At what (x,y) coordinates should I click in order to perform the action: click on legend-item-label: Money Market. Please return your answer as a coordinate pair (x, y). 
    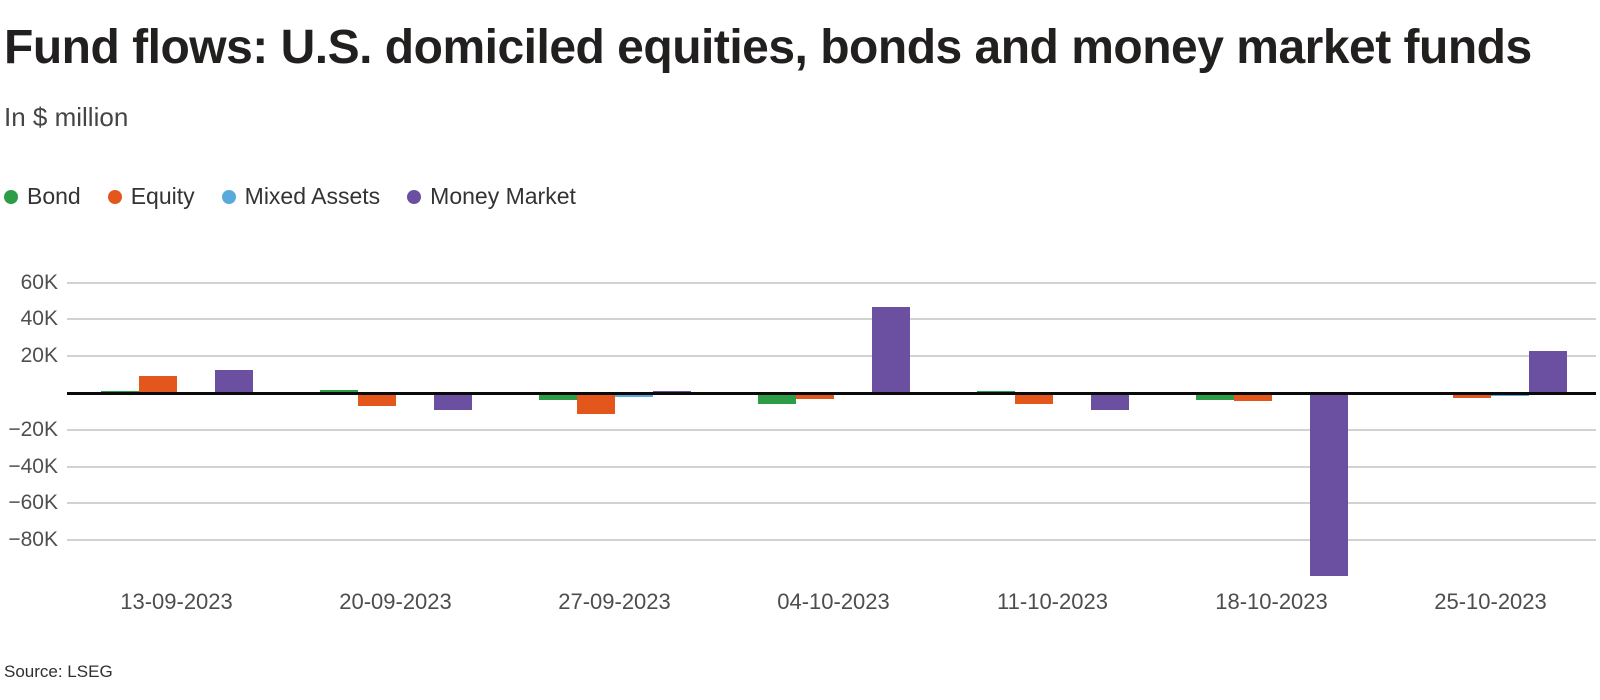
    Looking at the image, I should click on (503, 196).